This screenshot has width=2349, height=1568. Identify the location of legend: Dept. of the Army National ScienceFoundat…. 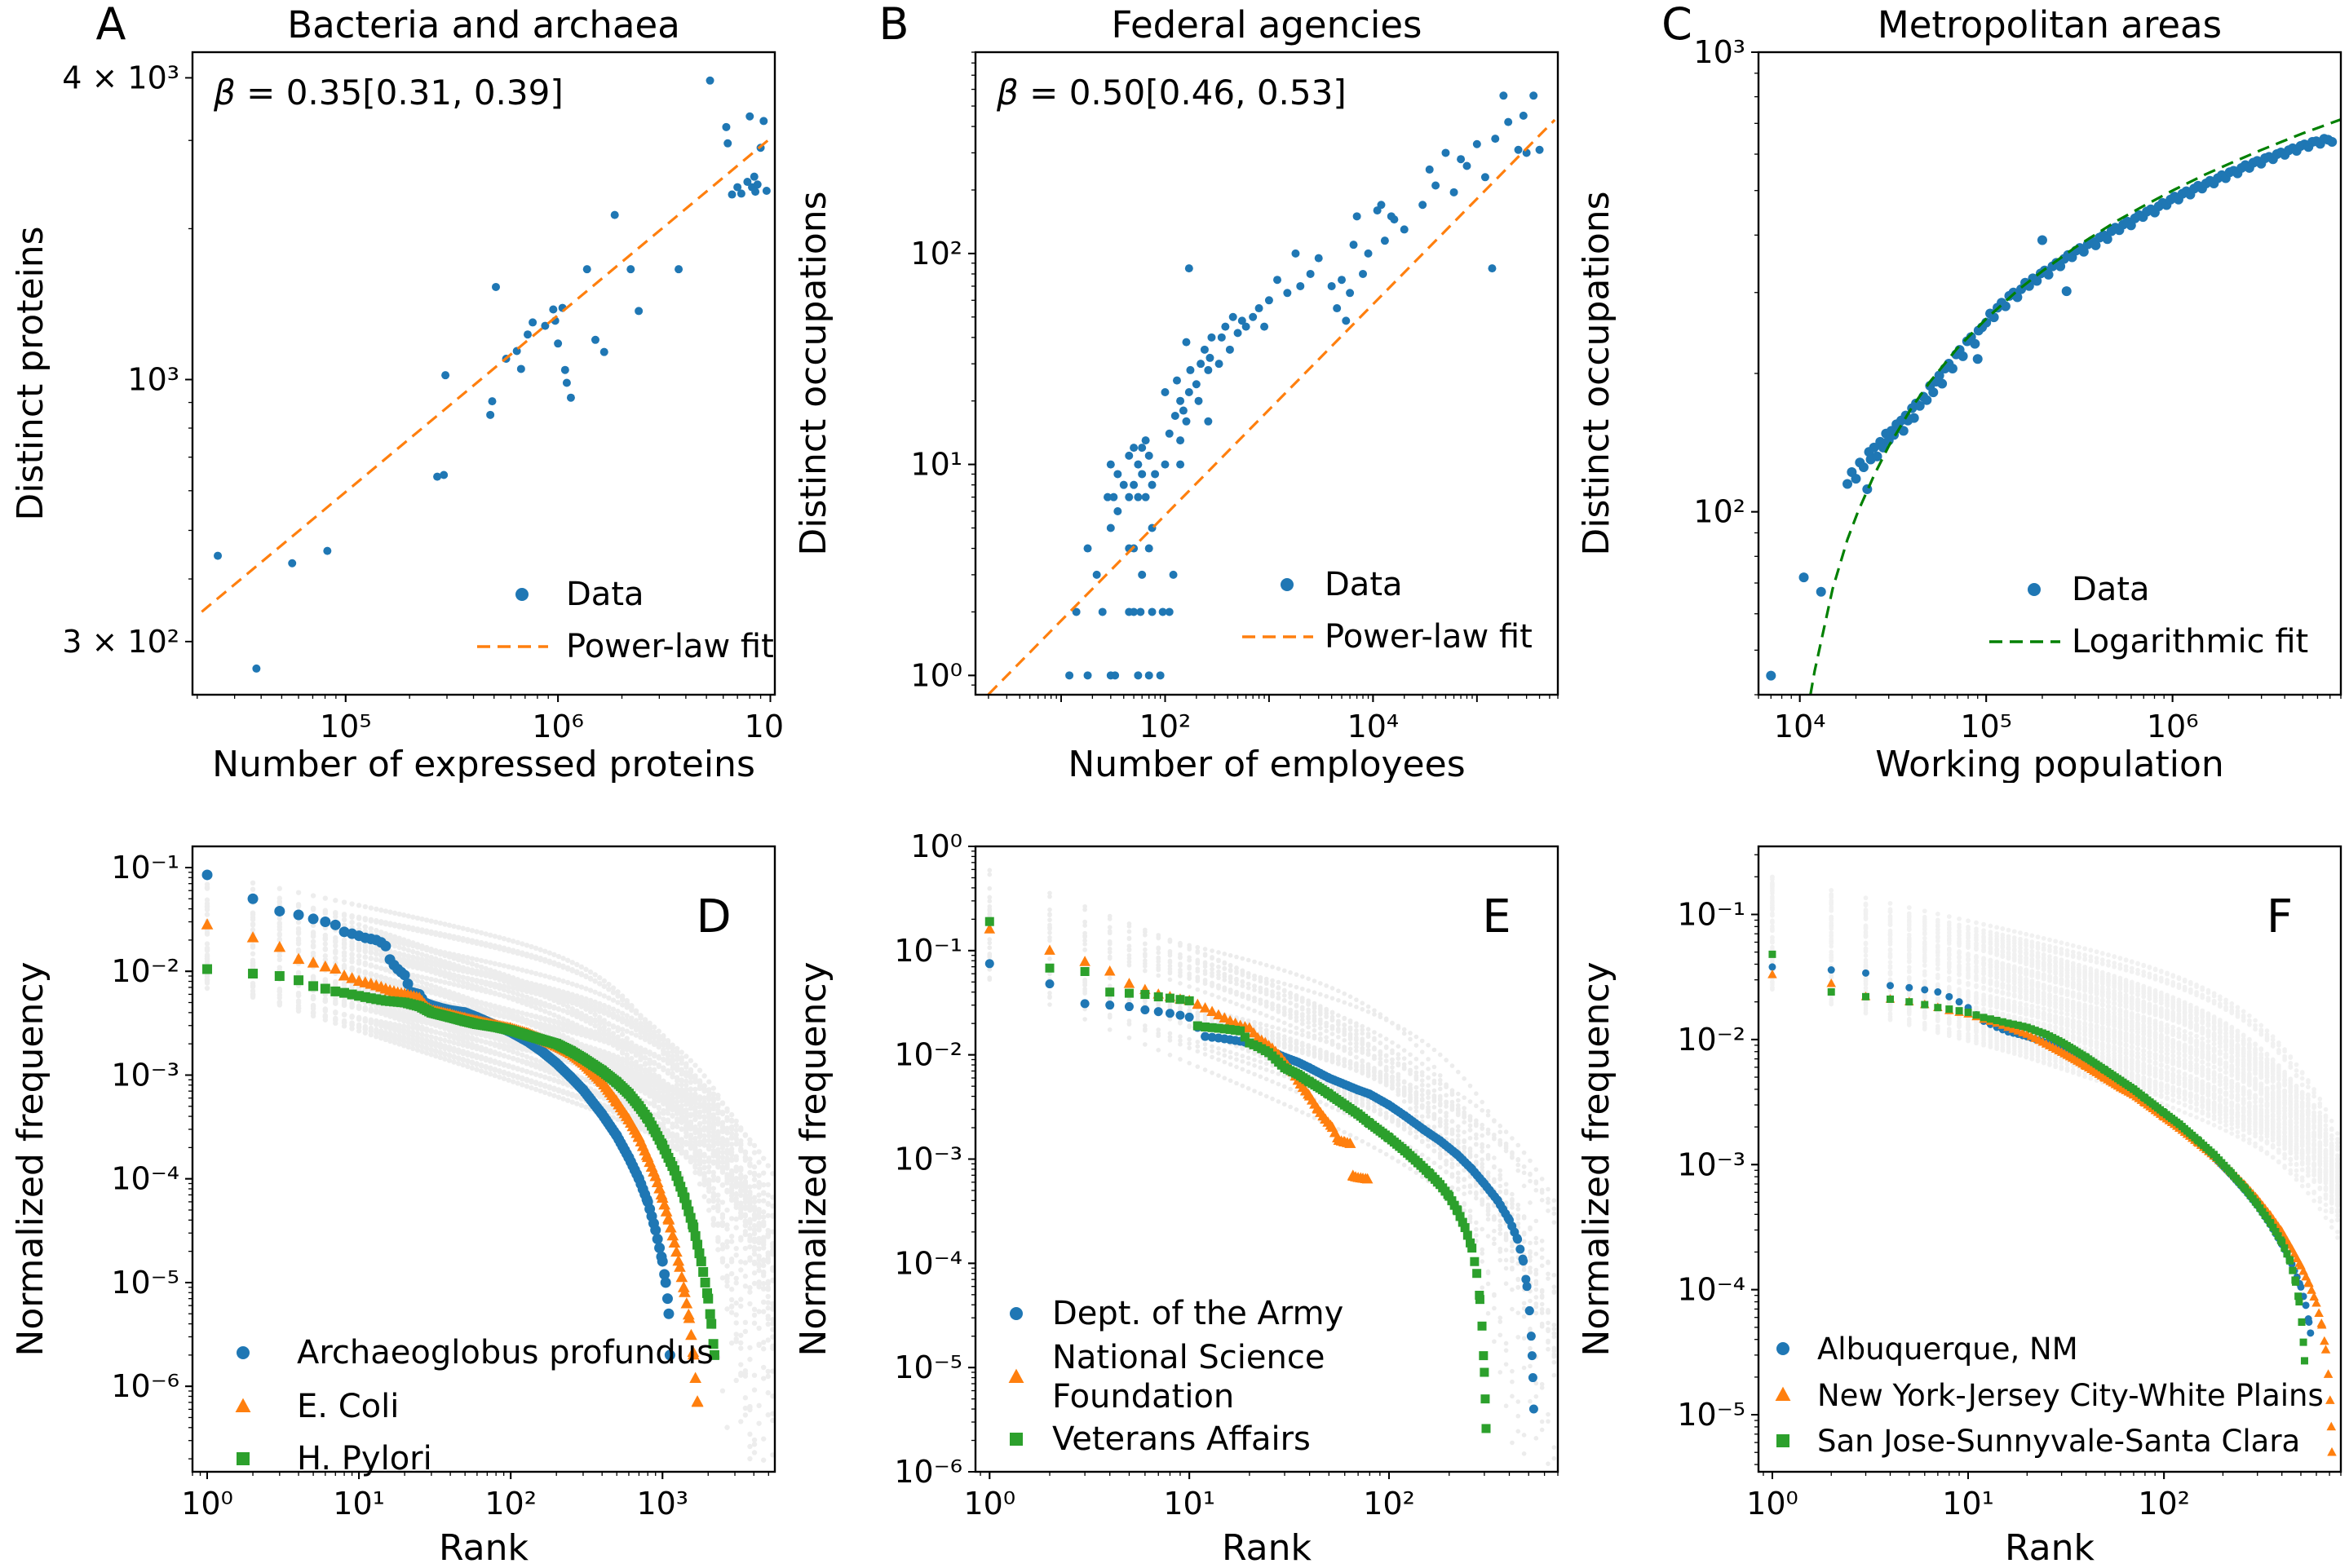
(1175, 1376).